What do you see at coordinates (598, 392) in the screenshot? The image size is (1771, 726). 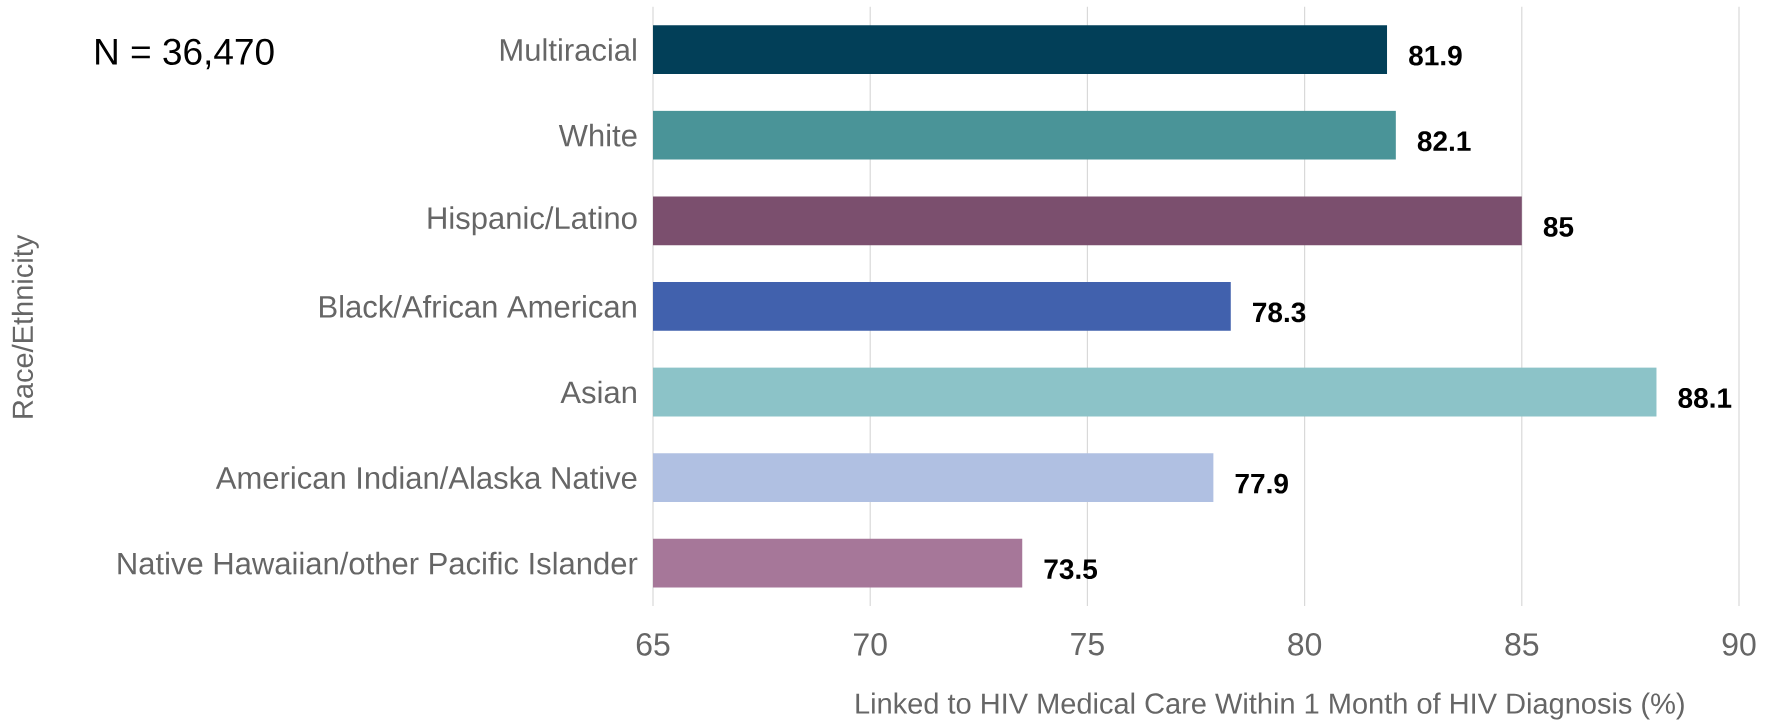 I see `y-tick-label: Asian` at bounding box center [598, 392].